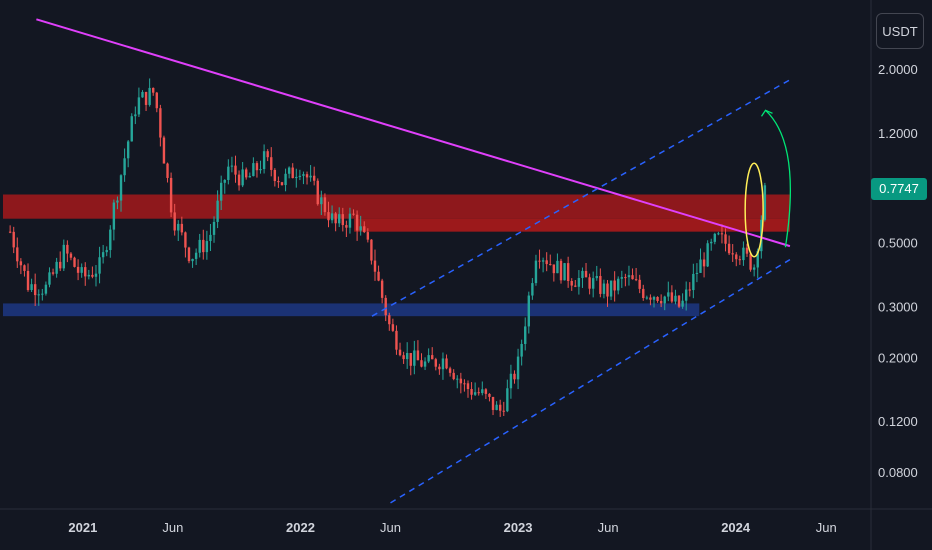 The width and height of the screenshot is (932, 550). What do you see at coordinates (351, 310) in the screenshot?
I see `support-zone` at bounding box center [351, 310].